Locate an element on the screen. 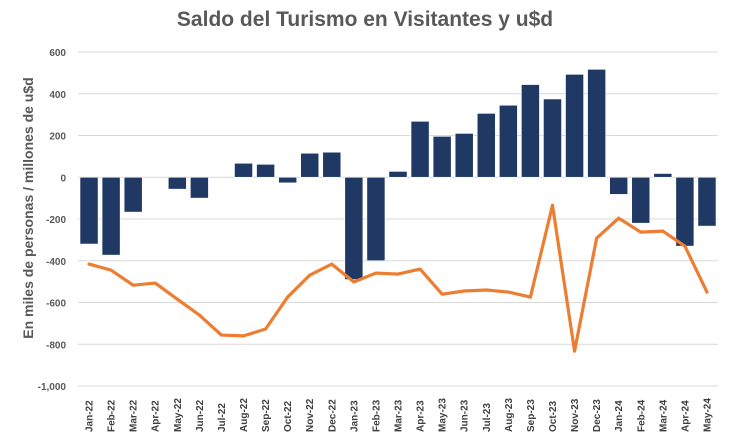 This screenshot has width=730, height=437. x-tick-label: Aug-22 is located at coordinates (244, 415).